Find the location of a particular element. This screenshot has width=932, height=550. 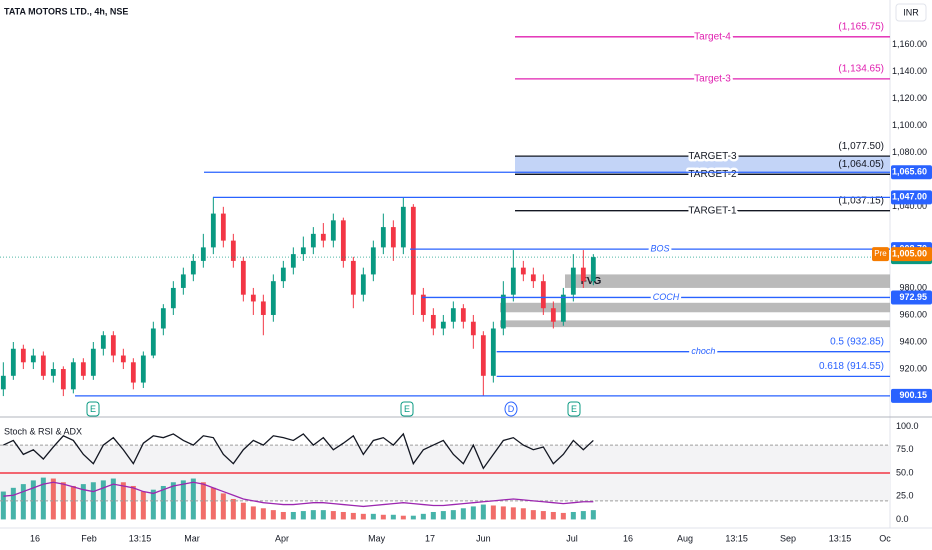

y-tick-label: 1,040.00 is located at coordinates (909, 206).